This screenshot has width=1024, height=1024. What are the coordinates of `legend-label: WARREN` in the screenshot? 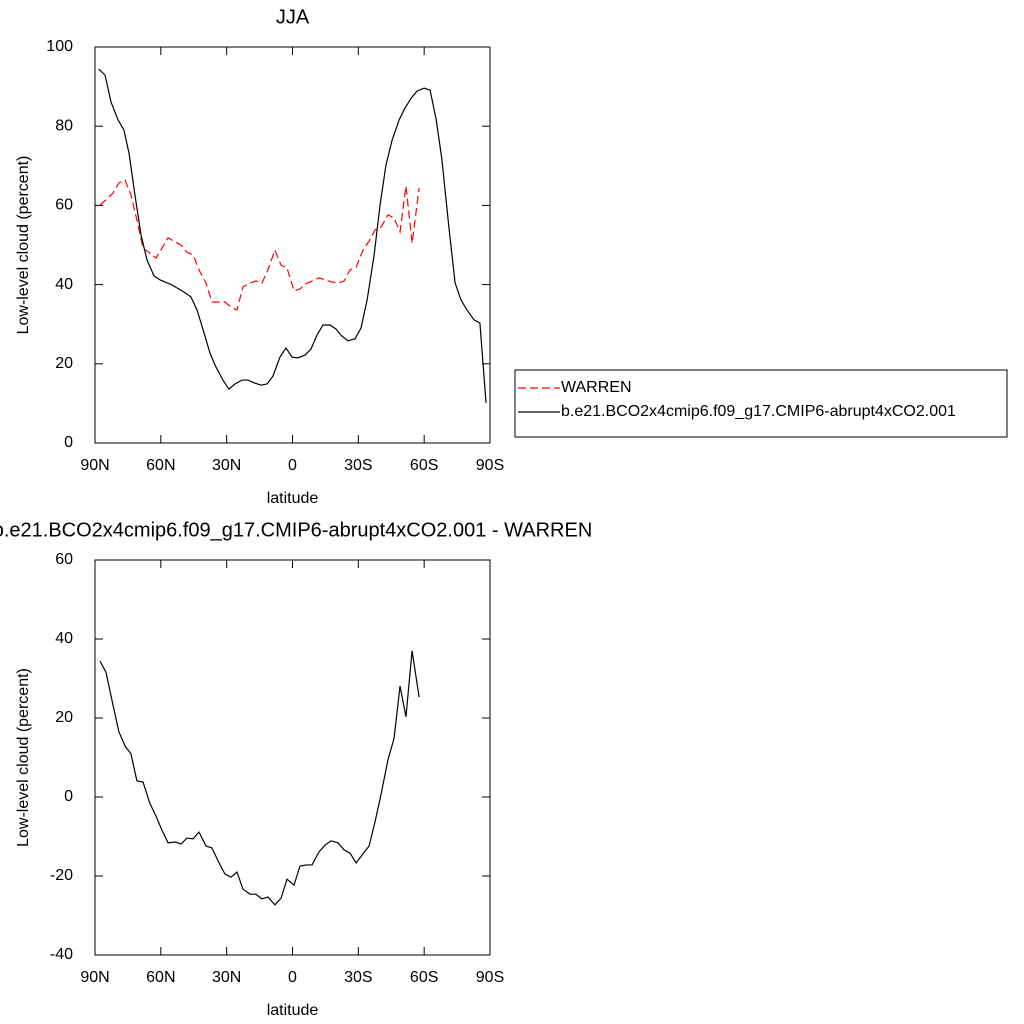 It's located at (596, 387).